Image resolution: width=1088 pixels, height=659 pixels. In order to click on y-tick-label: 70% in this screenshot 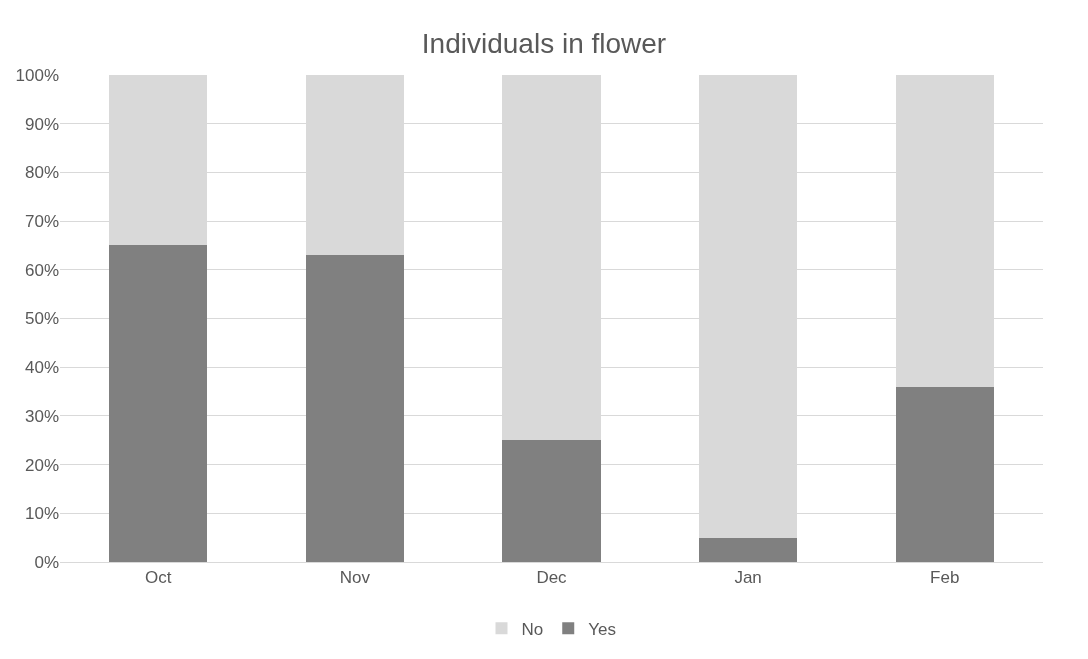, I will do `click(41, 222)`.